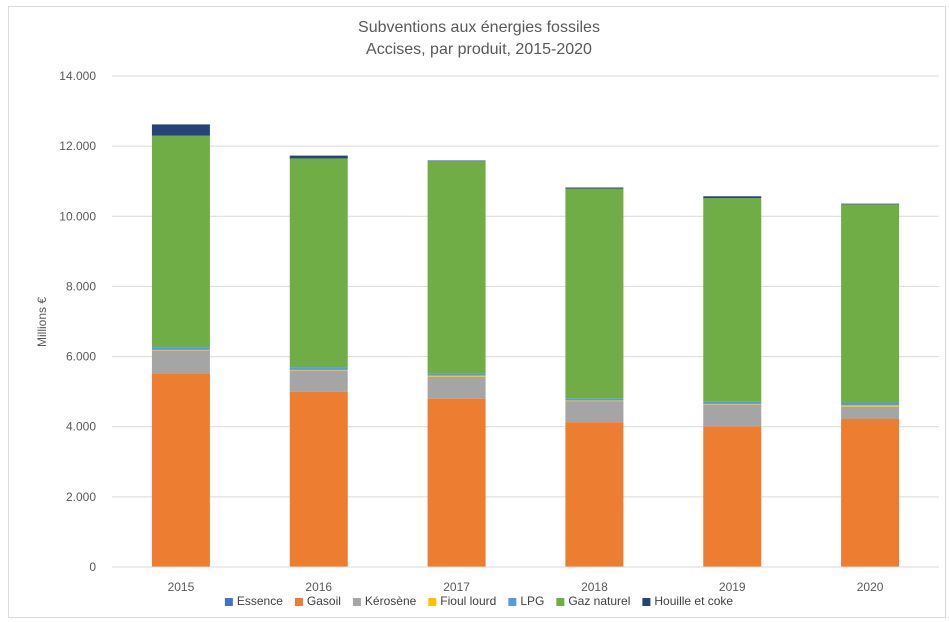 This screenshot has width=949, height=622. I want to click on legend-label: Fioul lourd, so click(468, 601).